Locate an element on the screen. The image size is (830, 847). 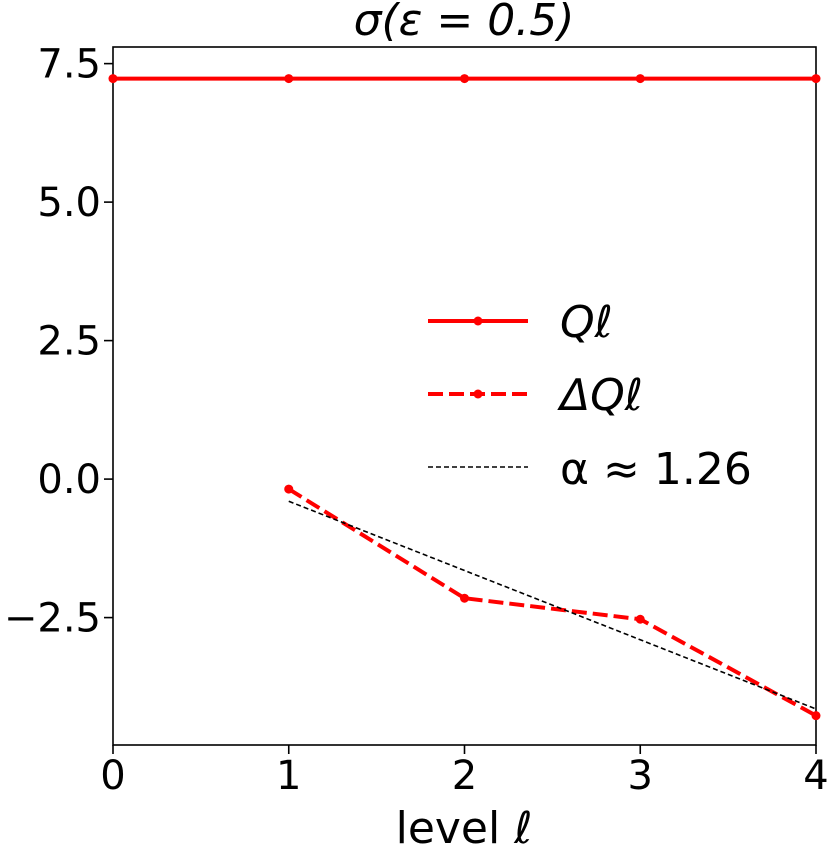
y-tick-label: −2.5 is located at coordinates (52, 619).